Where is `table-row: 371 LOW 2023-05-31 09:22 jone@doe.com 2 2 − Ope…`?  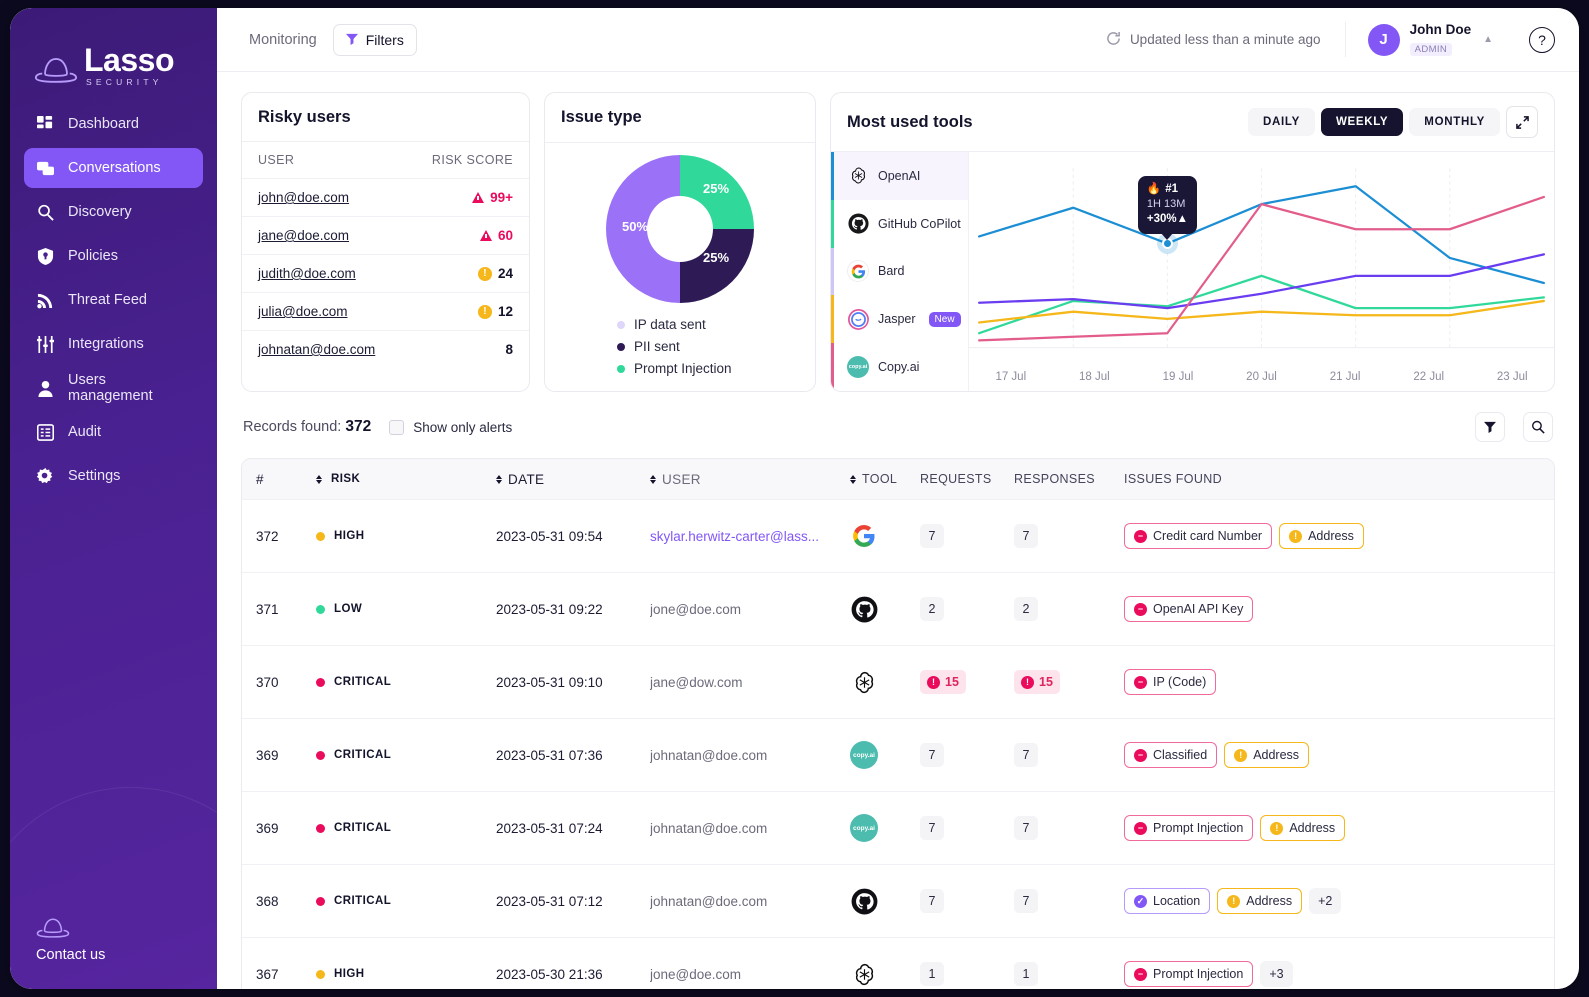
table-row: 371 LOW 2023-05-31 09:22 jone@doe.com 2 2 − Ope… is located at coordinates (898, 608).